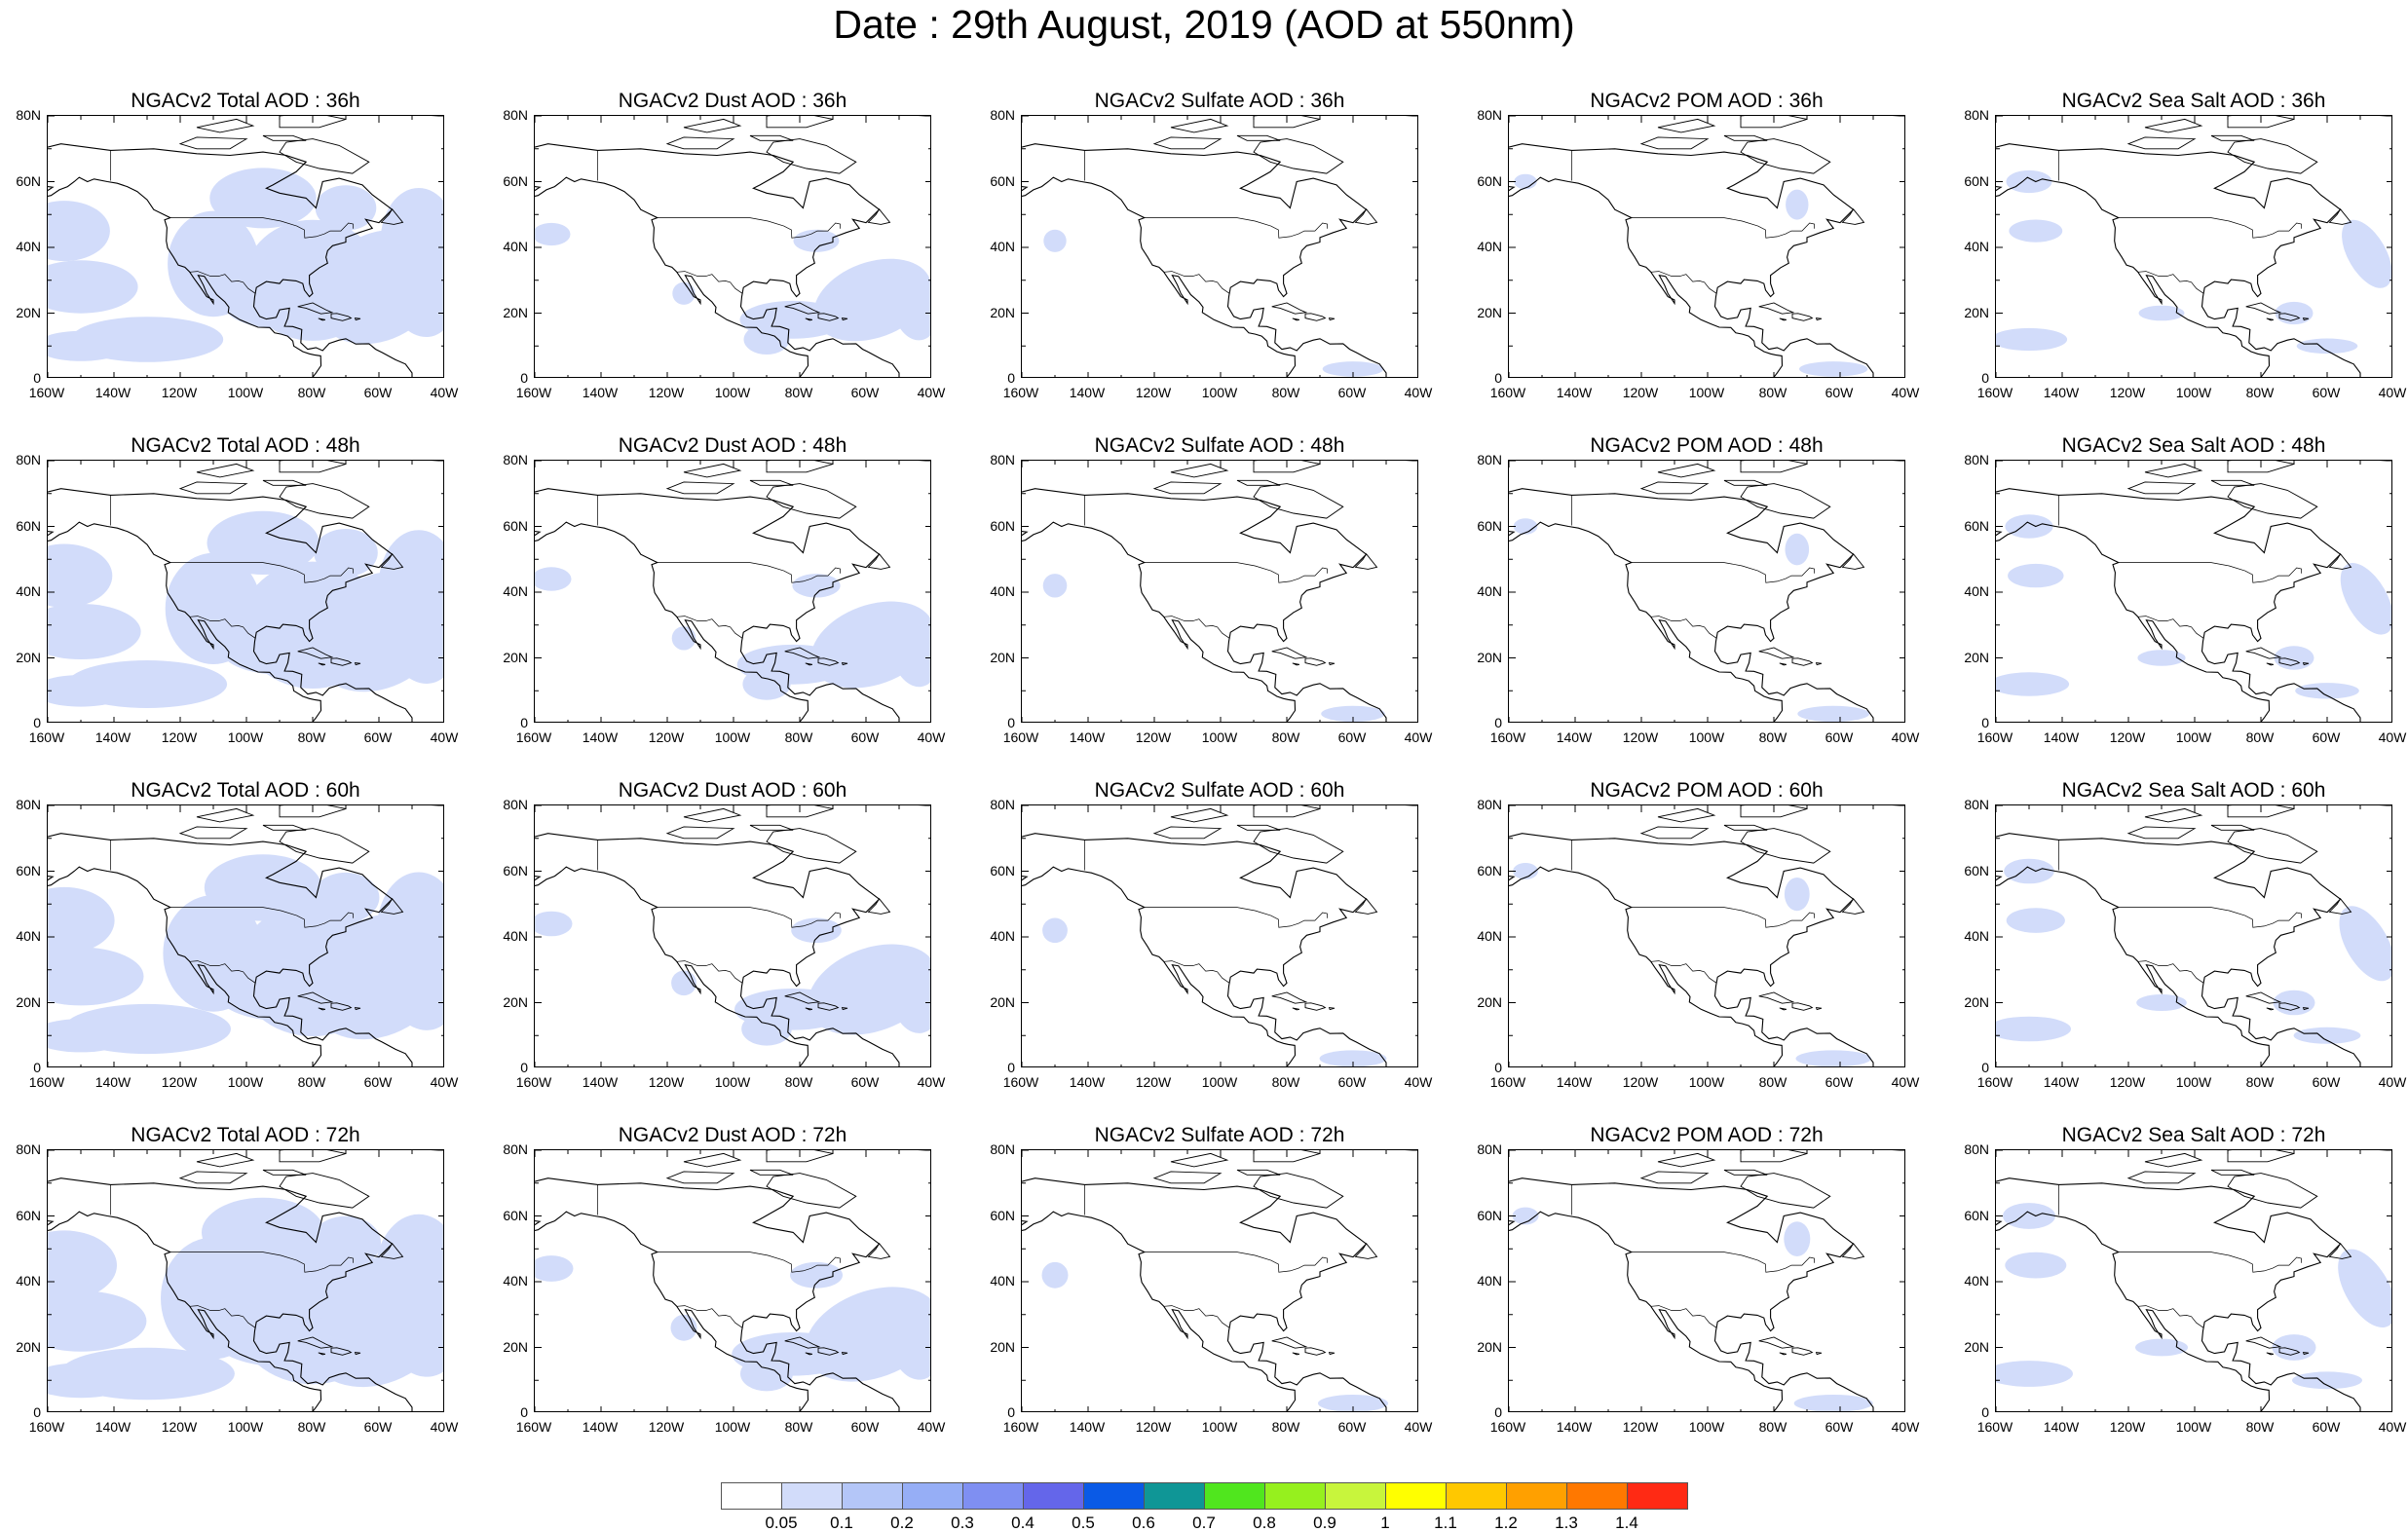 The width and height of the screenshot is (2408, 1532). I want to click on colorbar-label: 0.1, so click(841, 1522).